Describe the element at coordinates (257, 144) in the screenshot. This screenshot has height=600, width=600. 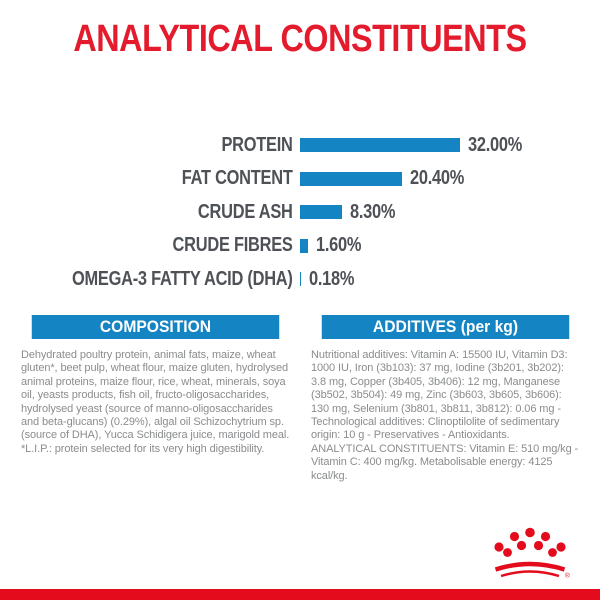
I see `bar-label: PROTEIN` at that location.